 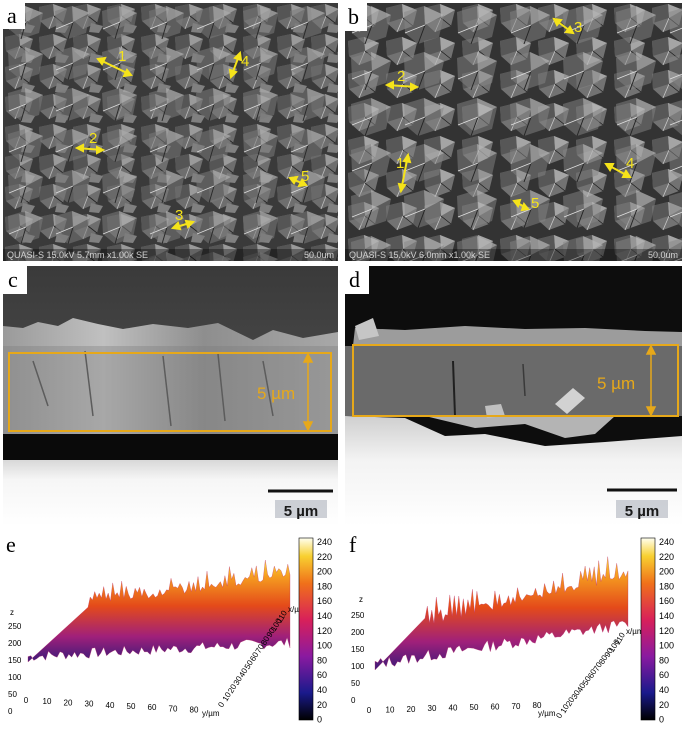 I want to click on meta-b-right: 50.0um, so click(x=663, y=255).